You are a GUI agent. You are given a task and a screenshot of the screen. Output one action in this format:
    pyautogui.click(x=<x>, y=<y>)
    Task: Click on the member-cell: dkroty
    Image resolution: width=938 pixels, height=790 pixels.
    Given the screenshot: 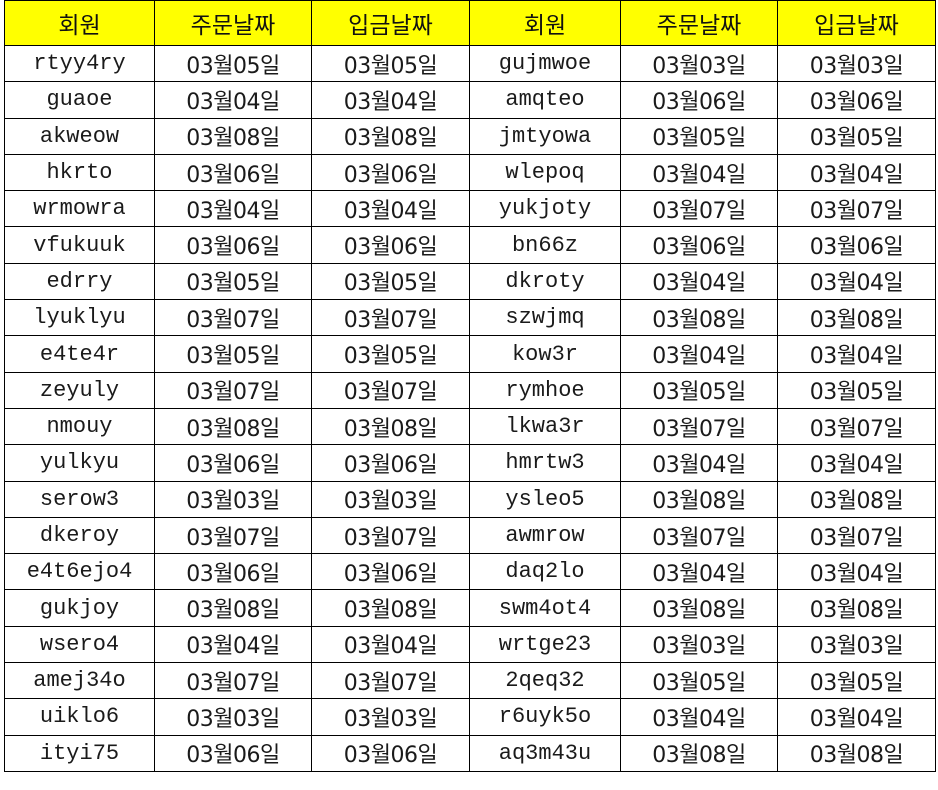 What is the action you would take?
    pyautogui.click(x=545, y=281)
    